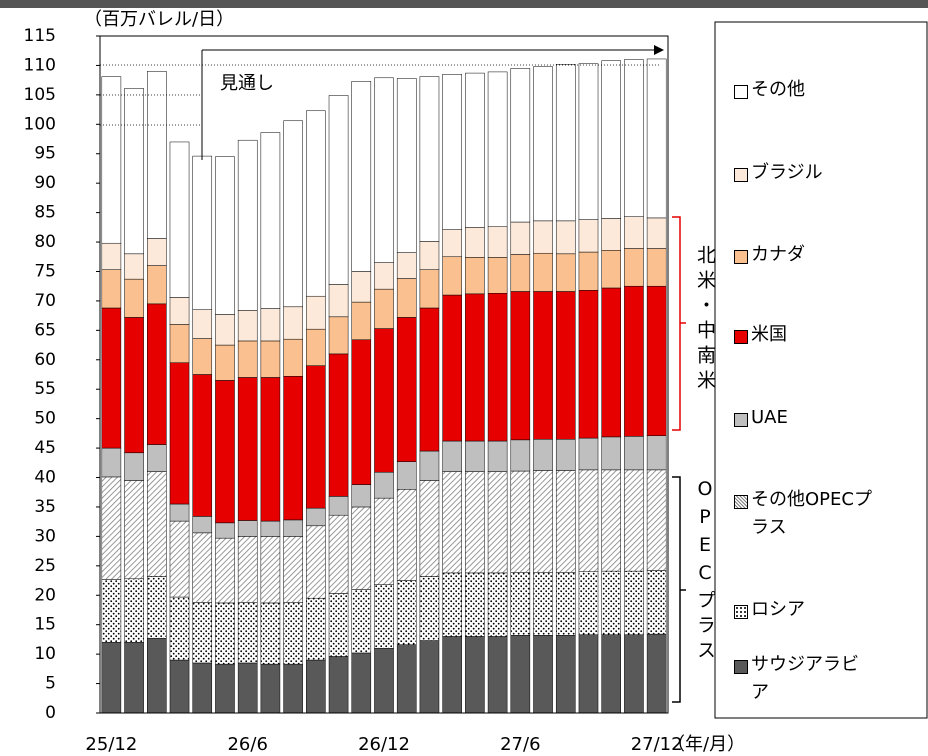 The image size is (928, 756). I want to click on legend-label: その他OPECプラス, so click(811, 513).